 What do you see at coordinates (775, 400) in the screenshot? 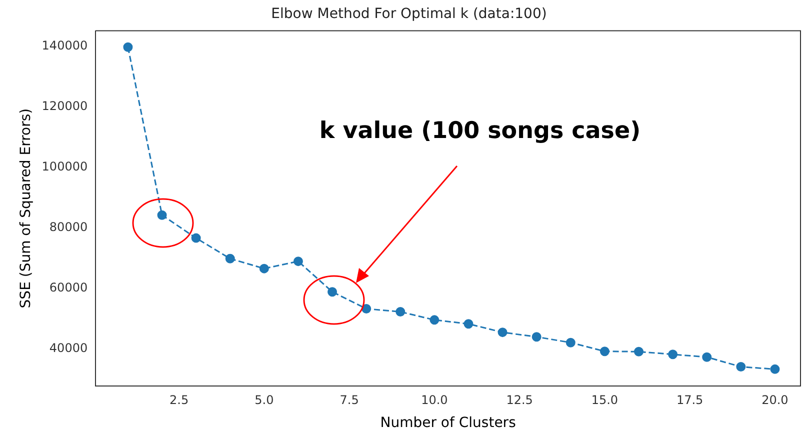
I see `x-tick-label: 20.0` at bounding box center [775, 400].